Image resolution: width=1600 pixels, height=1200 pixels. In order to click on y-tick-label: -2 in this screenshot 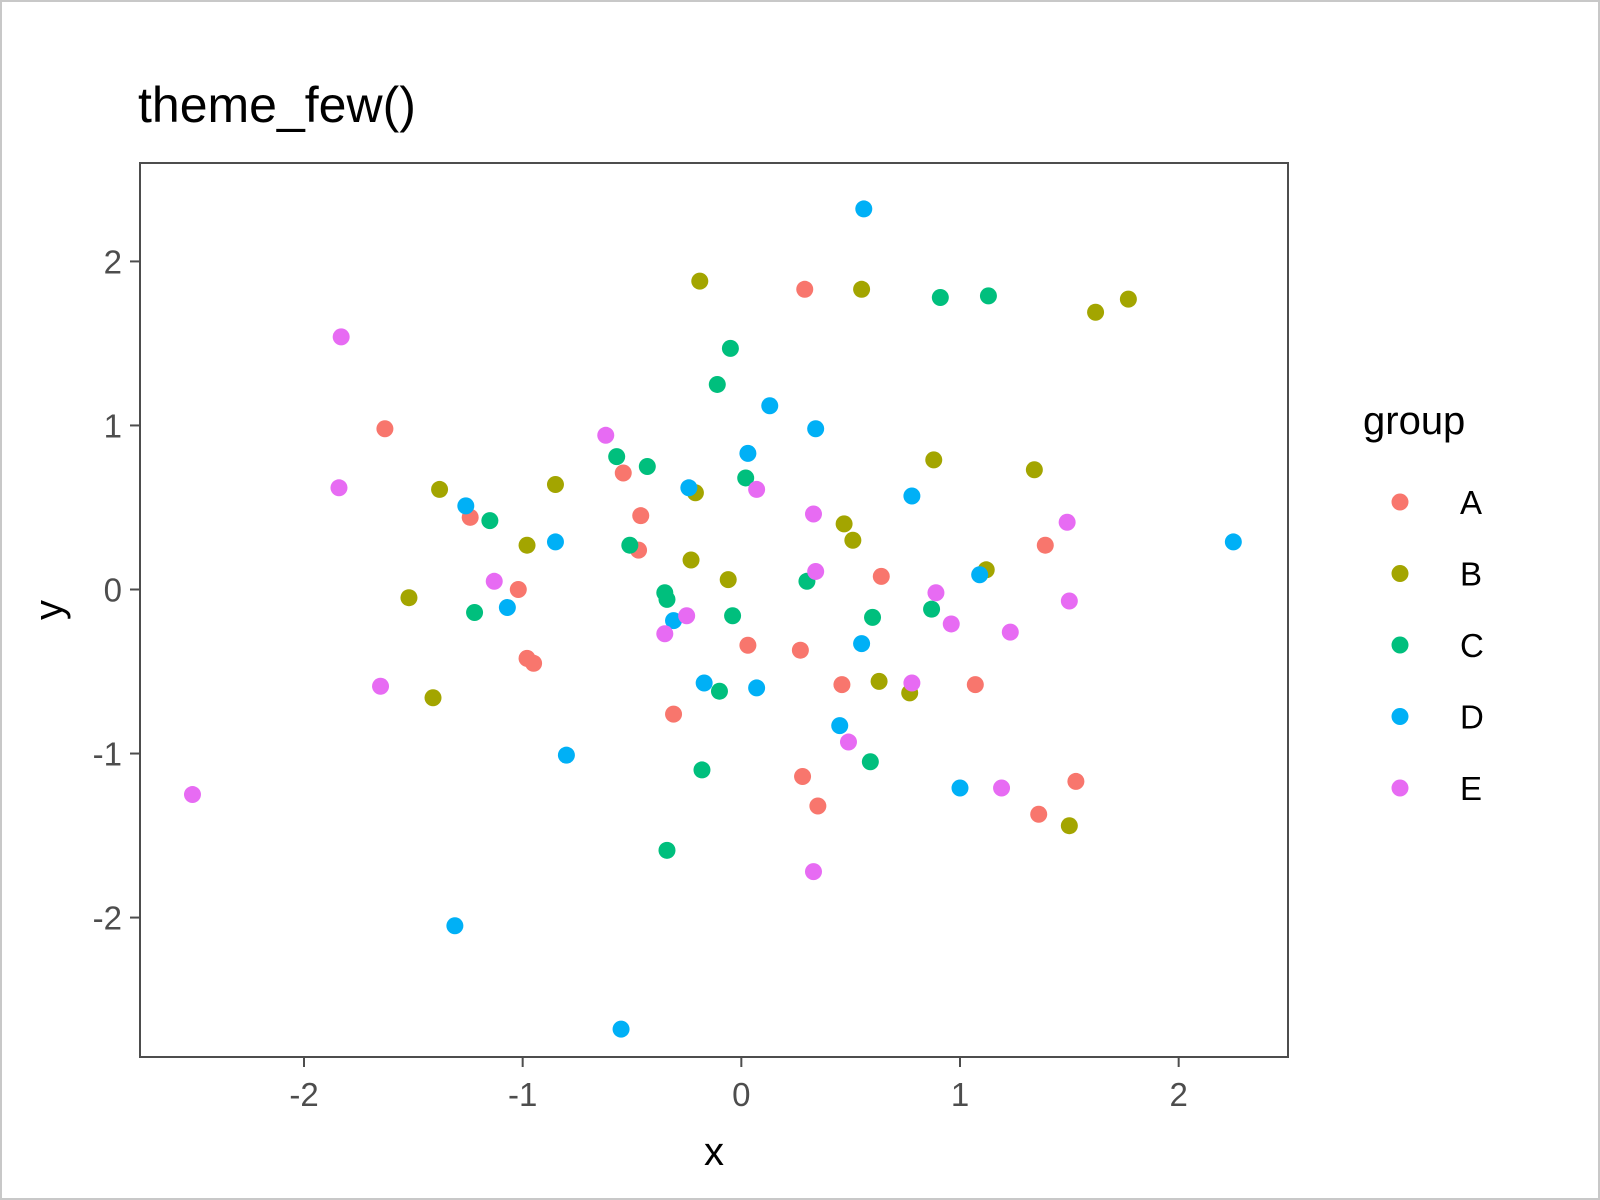, I will do `click(107, 918)`.